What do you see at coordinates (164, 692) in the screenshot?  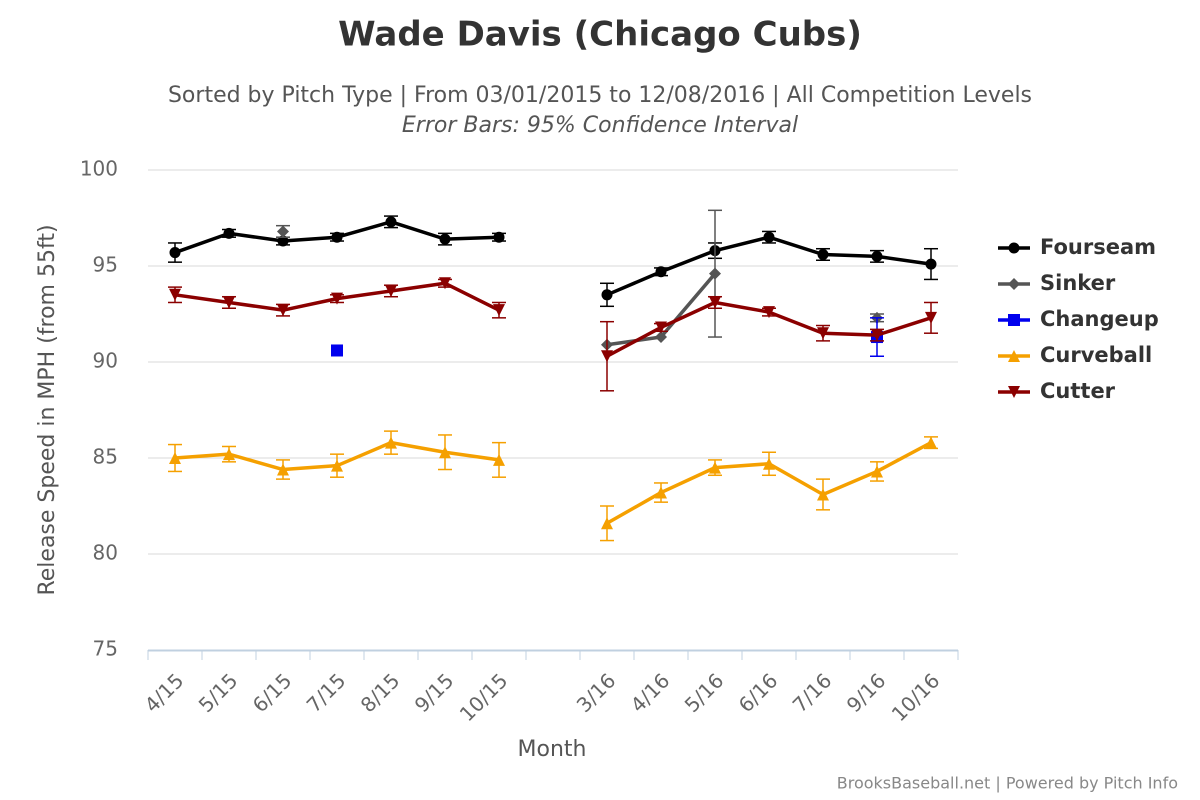 I see `x-tick-label: 4/15` at bounding box center [164, 692].